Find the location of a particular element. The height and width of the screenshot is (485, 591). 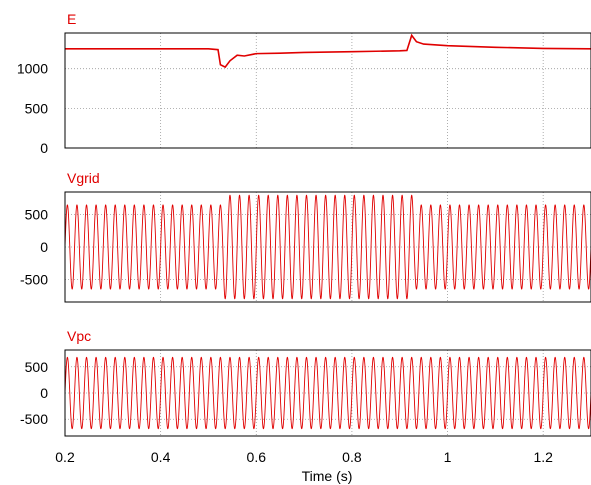

x-axis-label: Time (s) is located at coordinates (327, 476).